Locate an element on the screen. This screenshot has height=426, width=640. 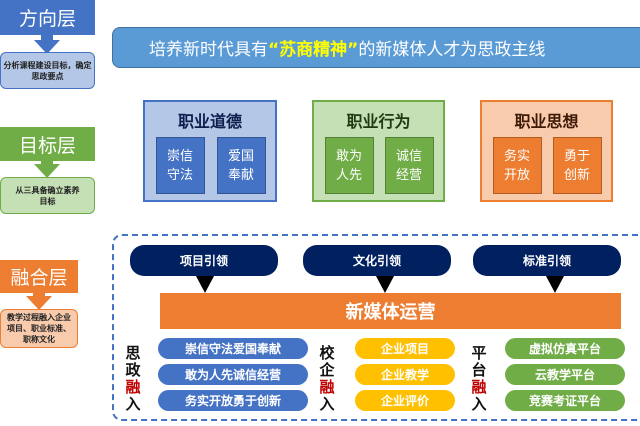
label-char: 思 is located at coordinates (133, 353).